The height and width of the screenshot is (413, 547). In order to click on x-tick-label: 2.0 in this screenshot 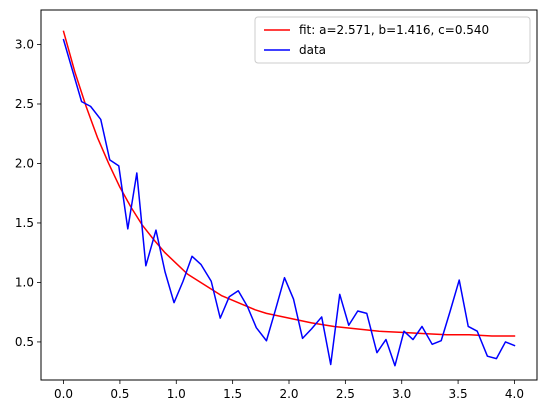, I will do `click(288, 394)`.